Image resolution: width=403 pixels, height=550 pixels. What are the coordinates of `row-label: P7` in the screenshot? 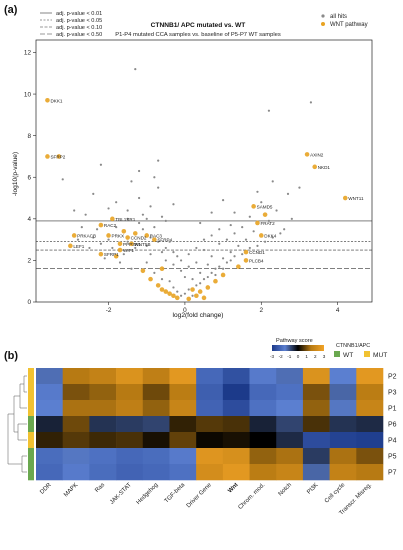 It's located at (392, 473).